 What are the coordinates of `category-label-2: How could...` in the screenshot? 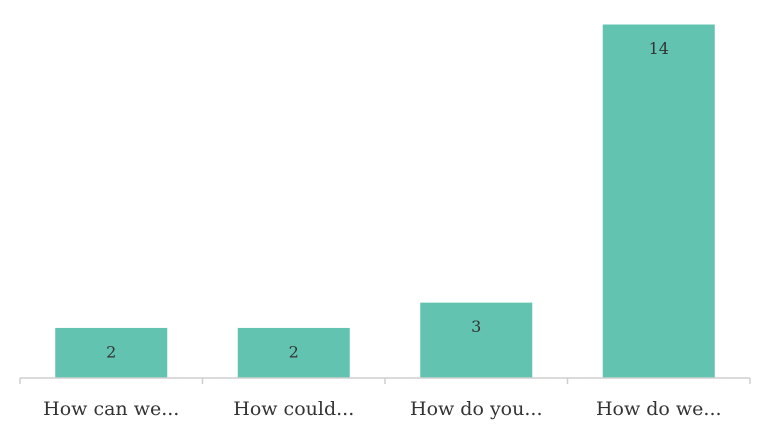 It's located at (293, 409).